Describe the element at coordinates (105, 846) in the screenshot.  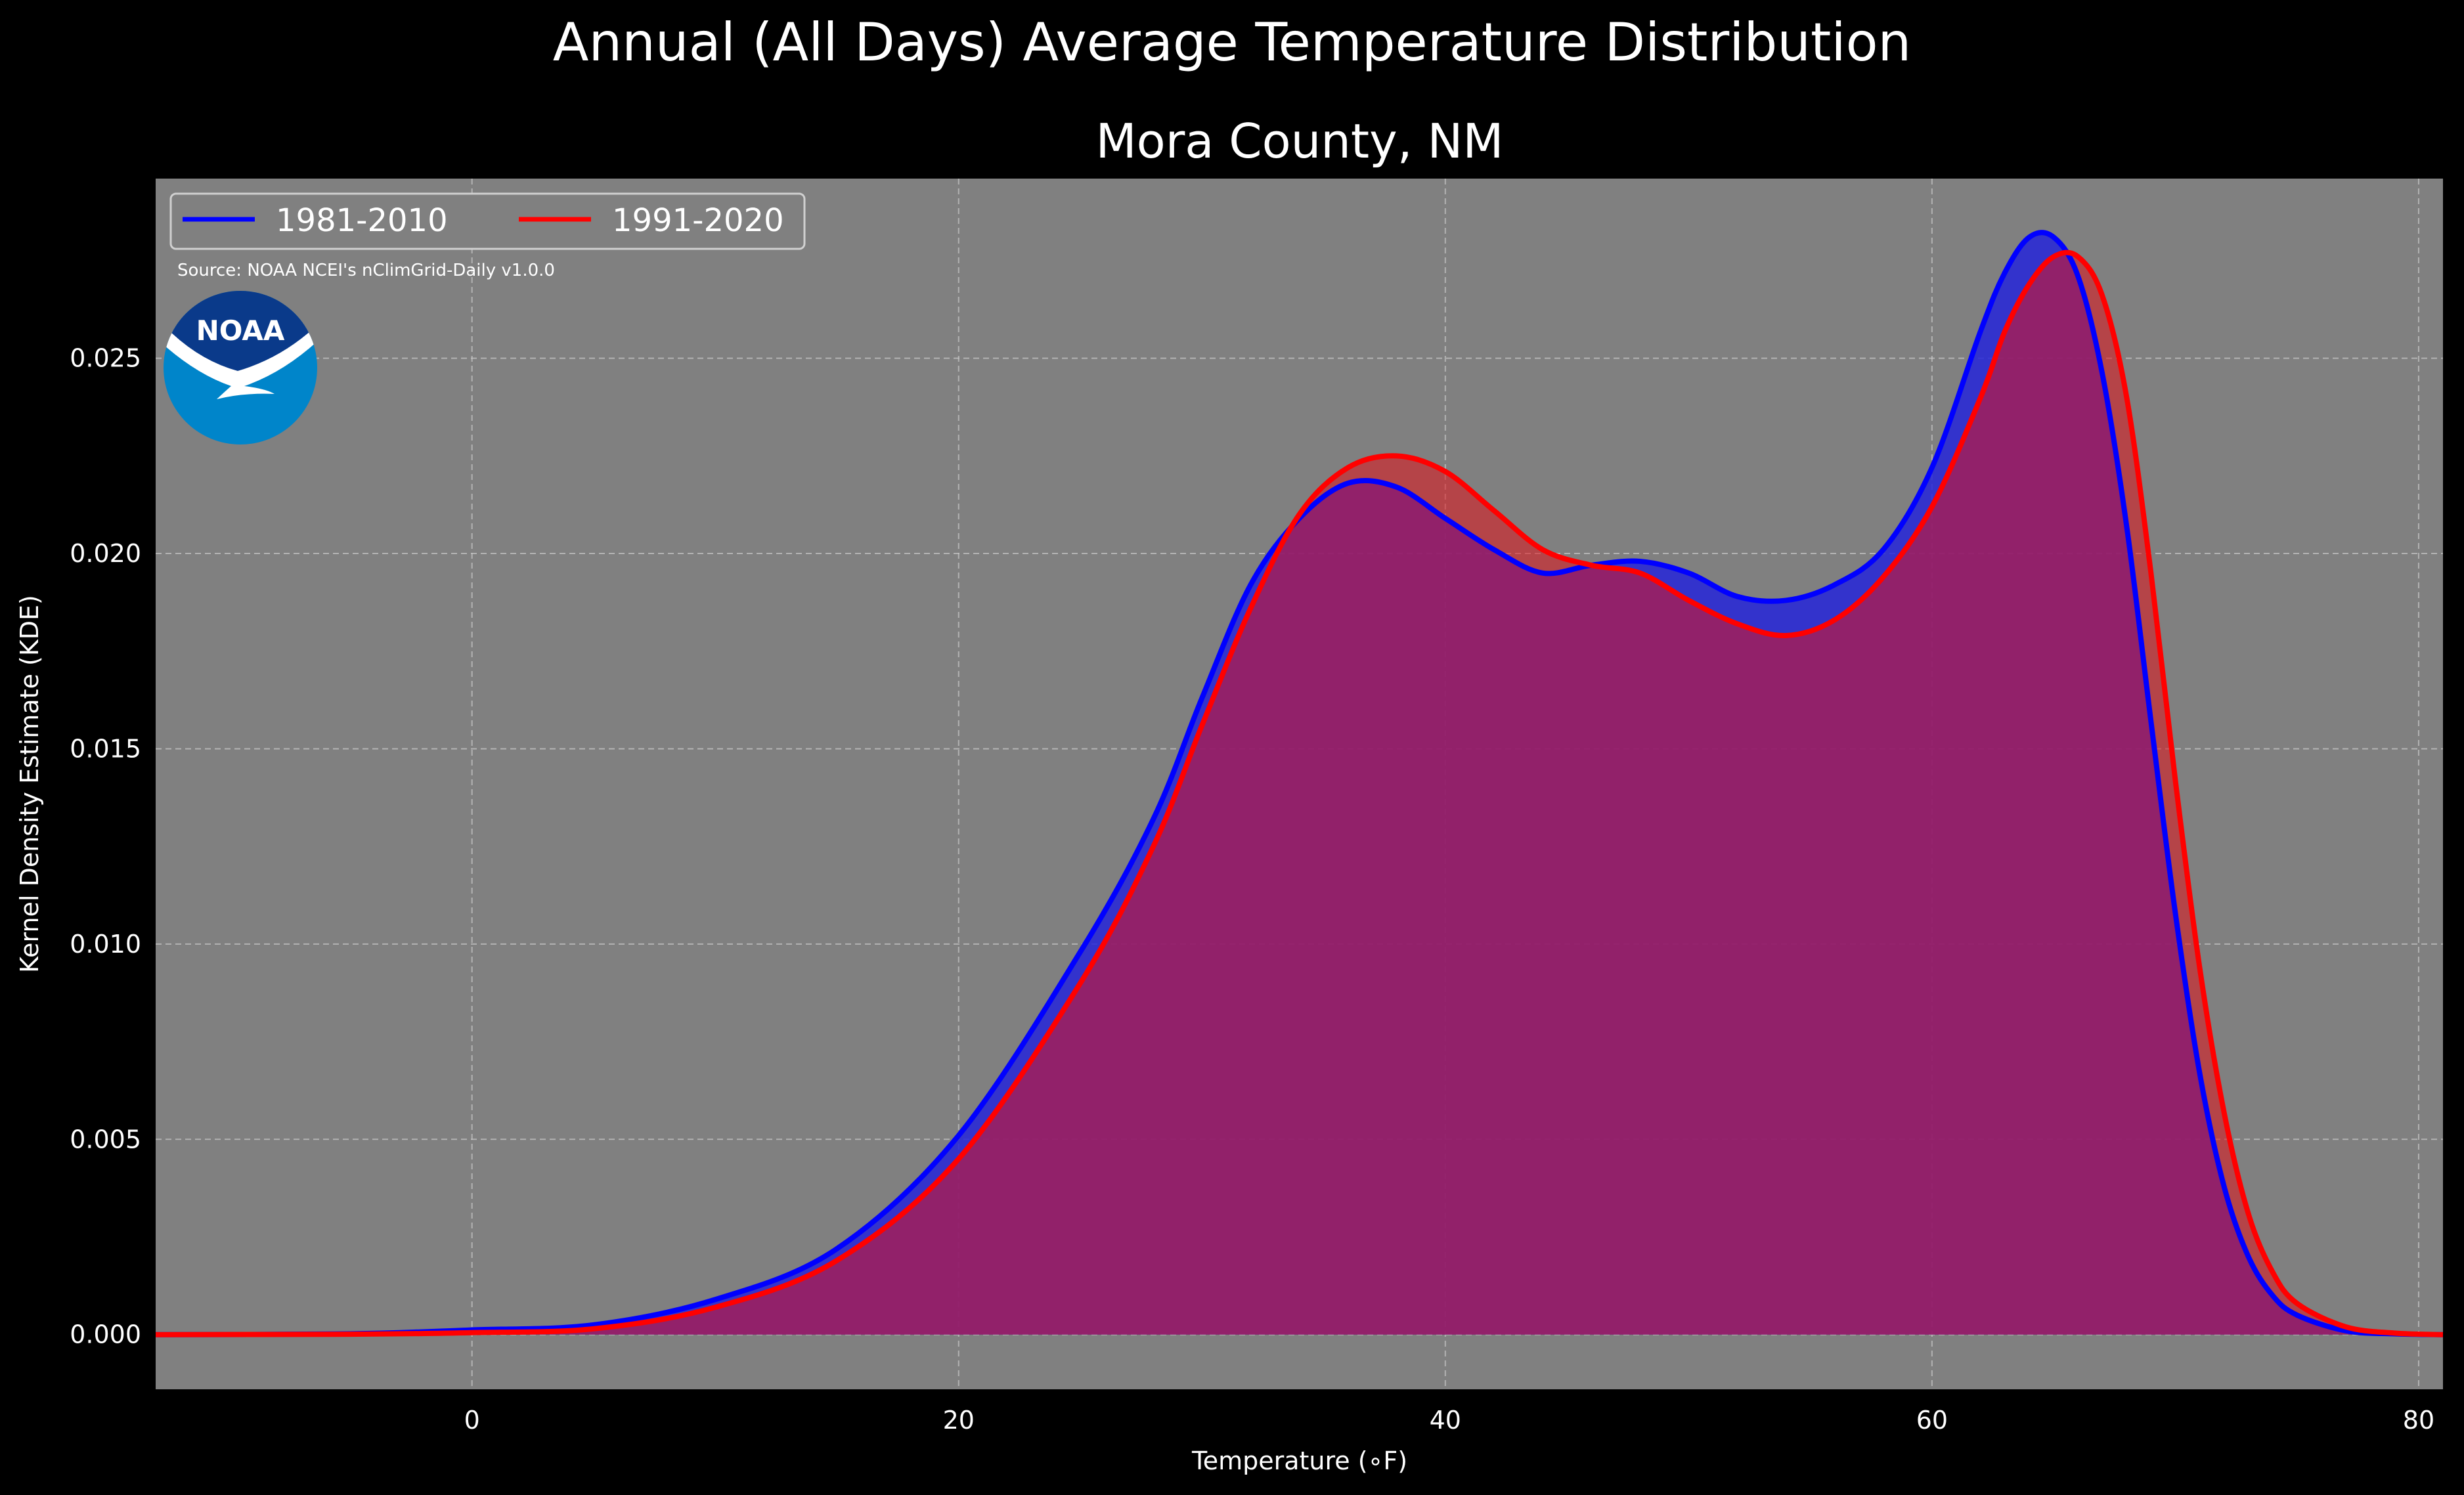
I see `y-axis-ticks: 0.000 0.005 0.010 0.015 0.020 0.025` at that location.